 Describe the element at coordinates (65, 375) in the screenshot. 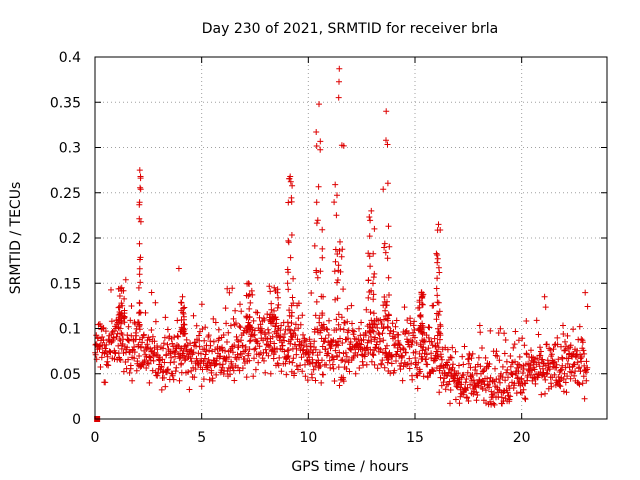

I see `y-tick-label: 0.05` at that location.